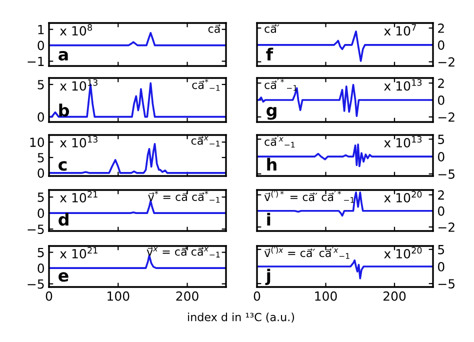 The width and height of the screenshot is (474, 342). I want to click on annotation: ca⃗$^{x}$$_{−1}$, so click(205, 141).